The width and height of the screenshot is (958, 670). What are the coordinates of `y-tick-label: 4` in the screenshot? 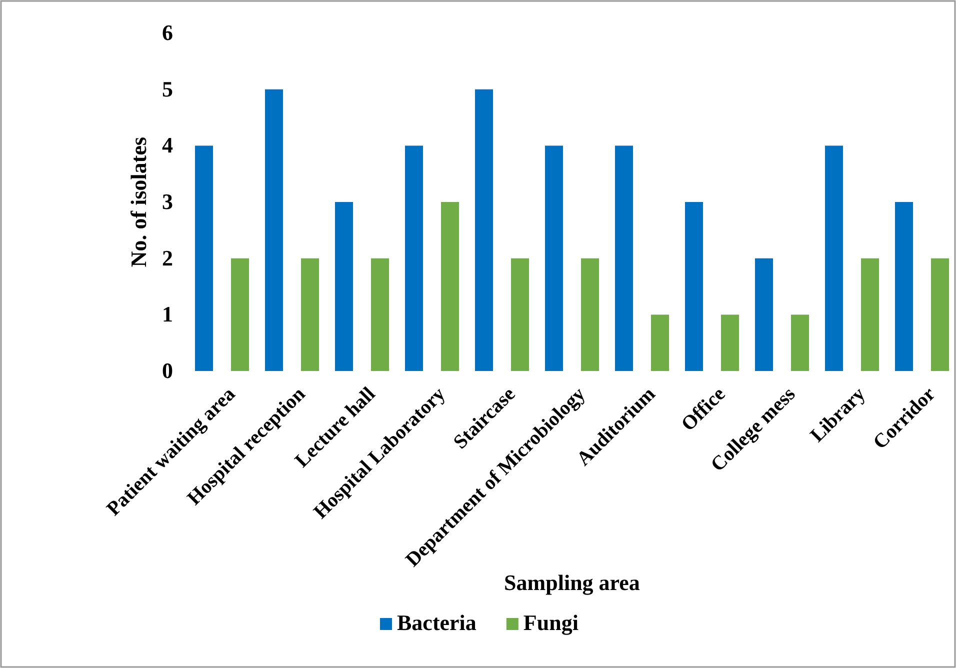 It's located at (167, 145).